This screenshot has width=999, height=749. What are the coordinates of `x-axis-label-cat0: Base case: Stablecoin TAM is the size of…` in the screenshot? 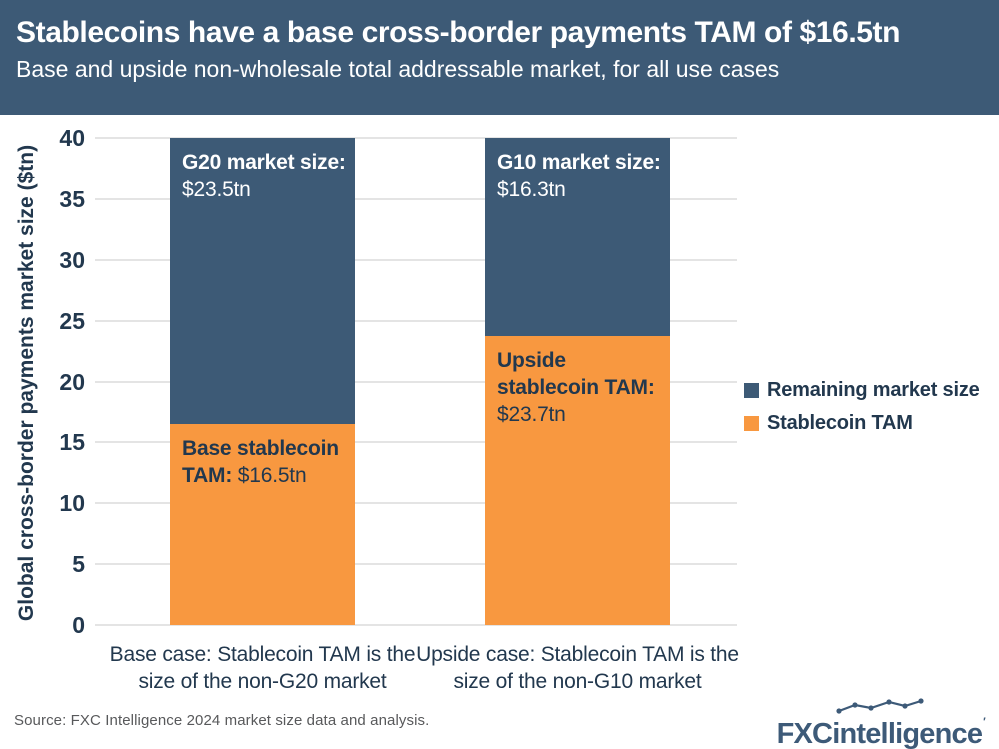 It's located at (262, 668).